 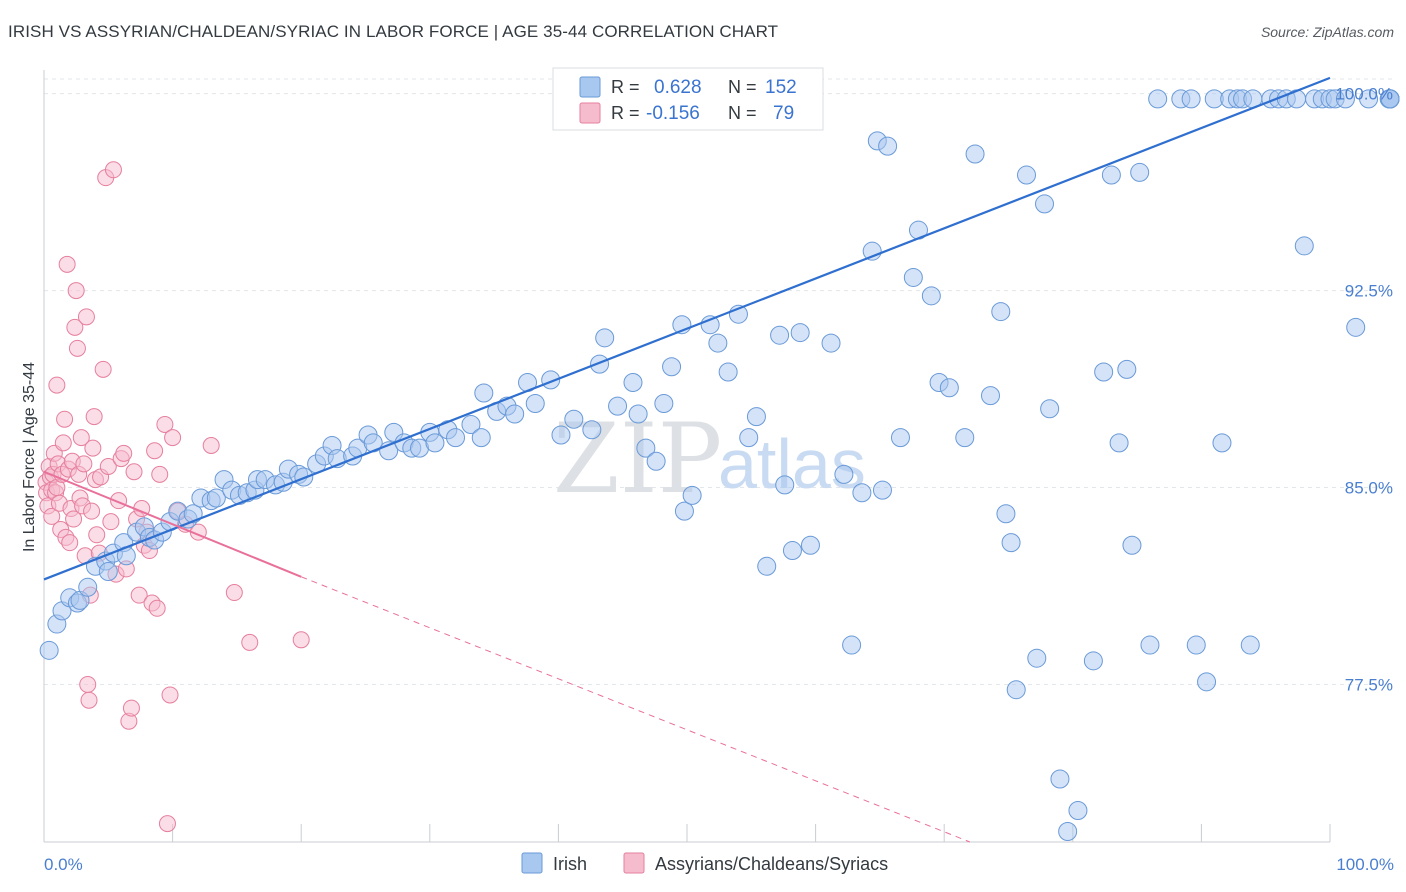 What do you see at coordinates (636, 709) in the screenshot?
I see `assyrian-trend-extension` at bounding box center [636, 709].